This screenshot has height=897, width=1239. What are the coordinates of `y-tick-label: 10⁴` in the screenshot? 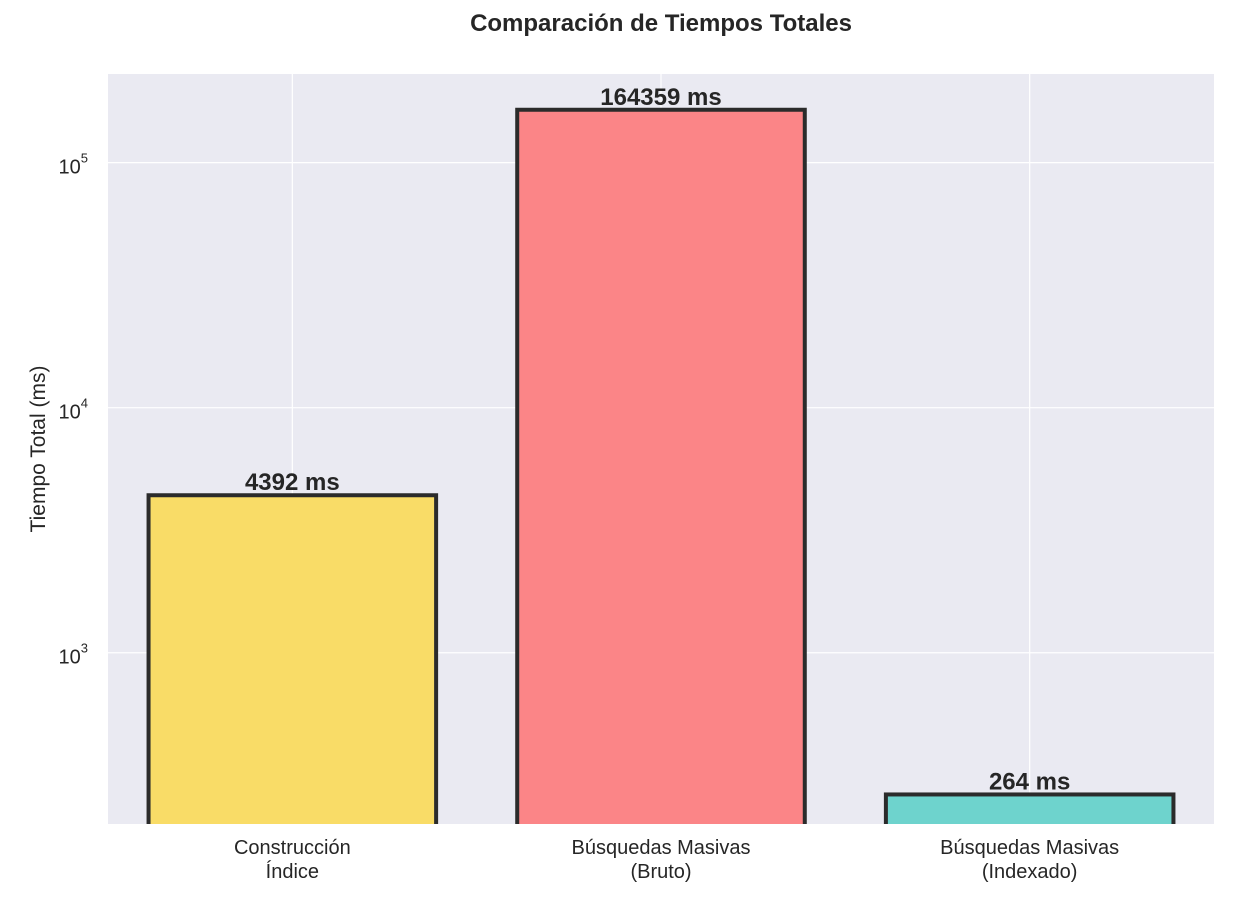 It's located at (73, 410).